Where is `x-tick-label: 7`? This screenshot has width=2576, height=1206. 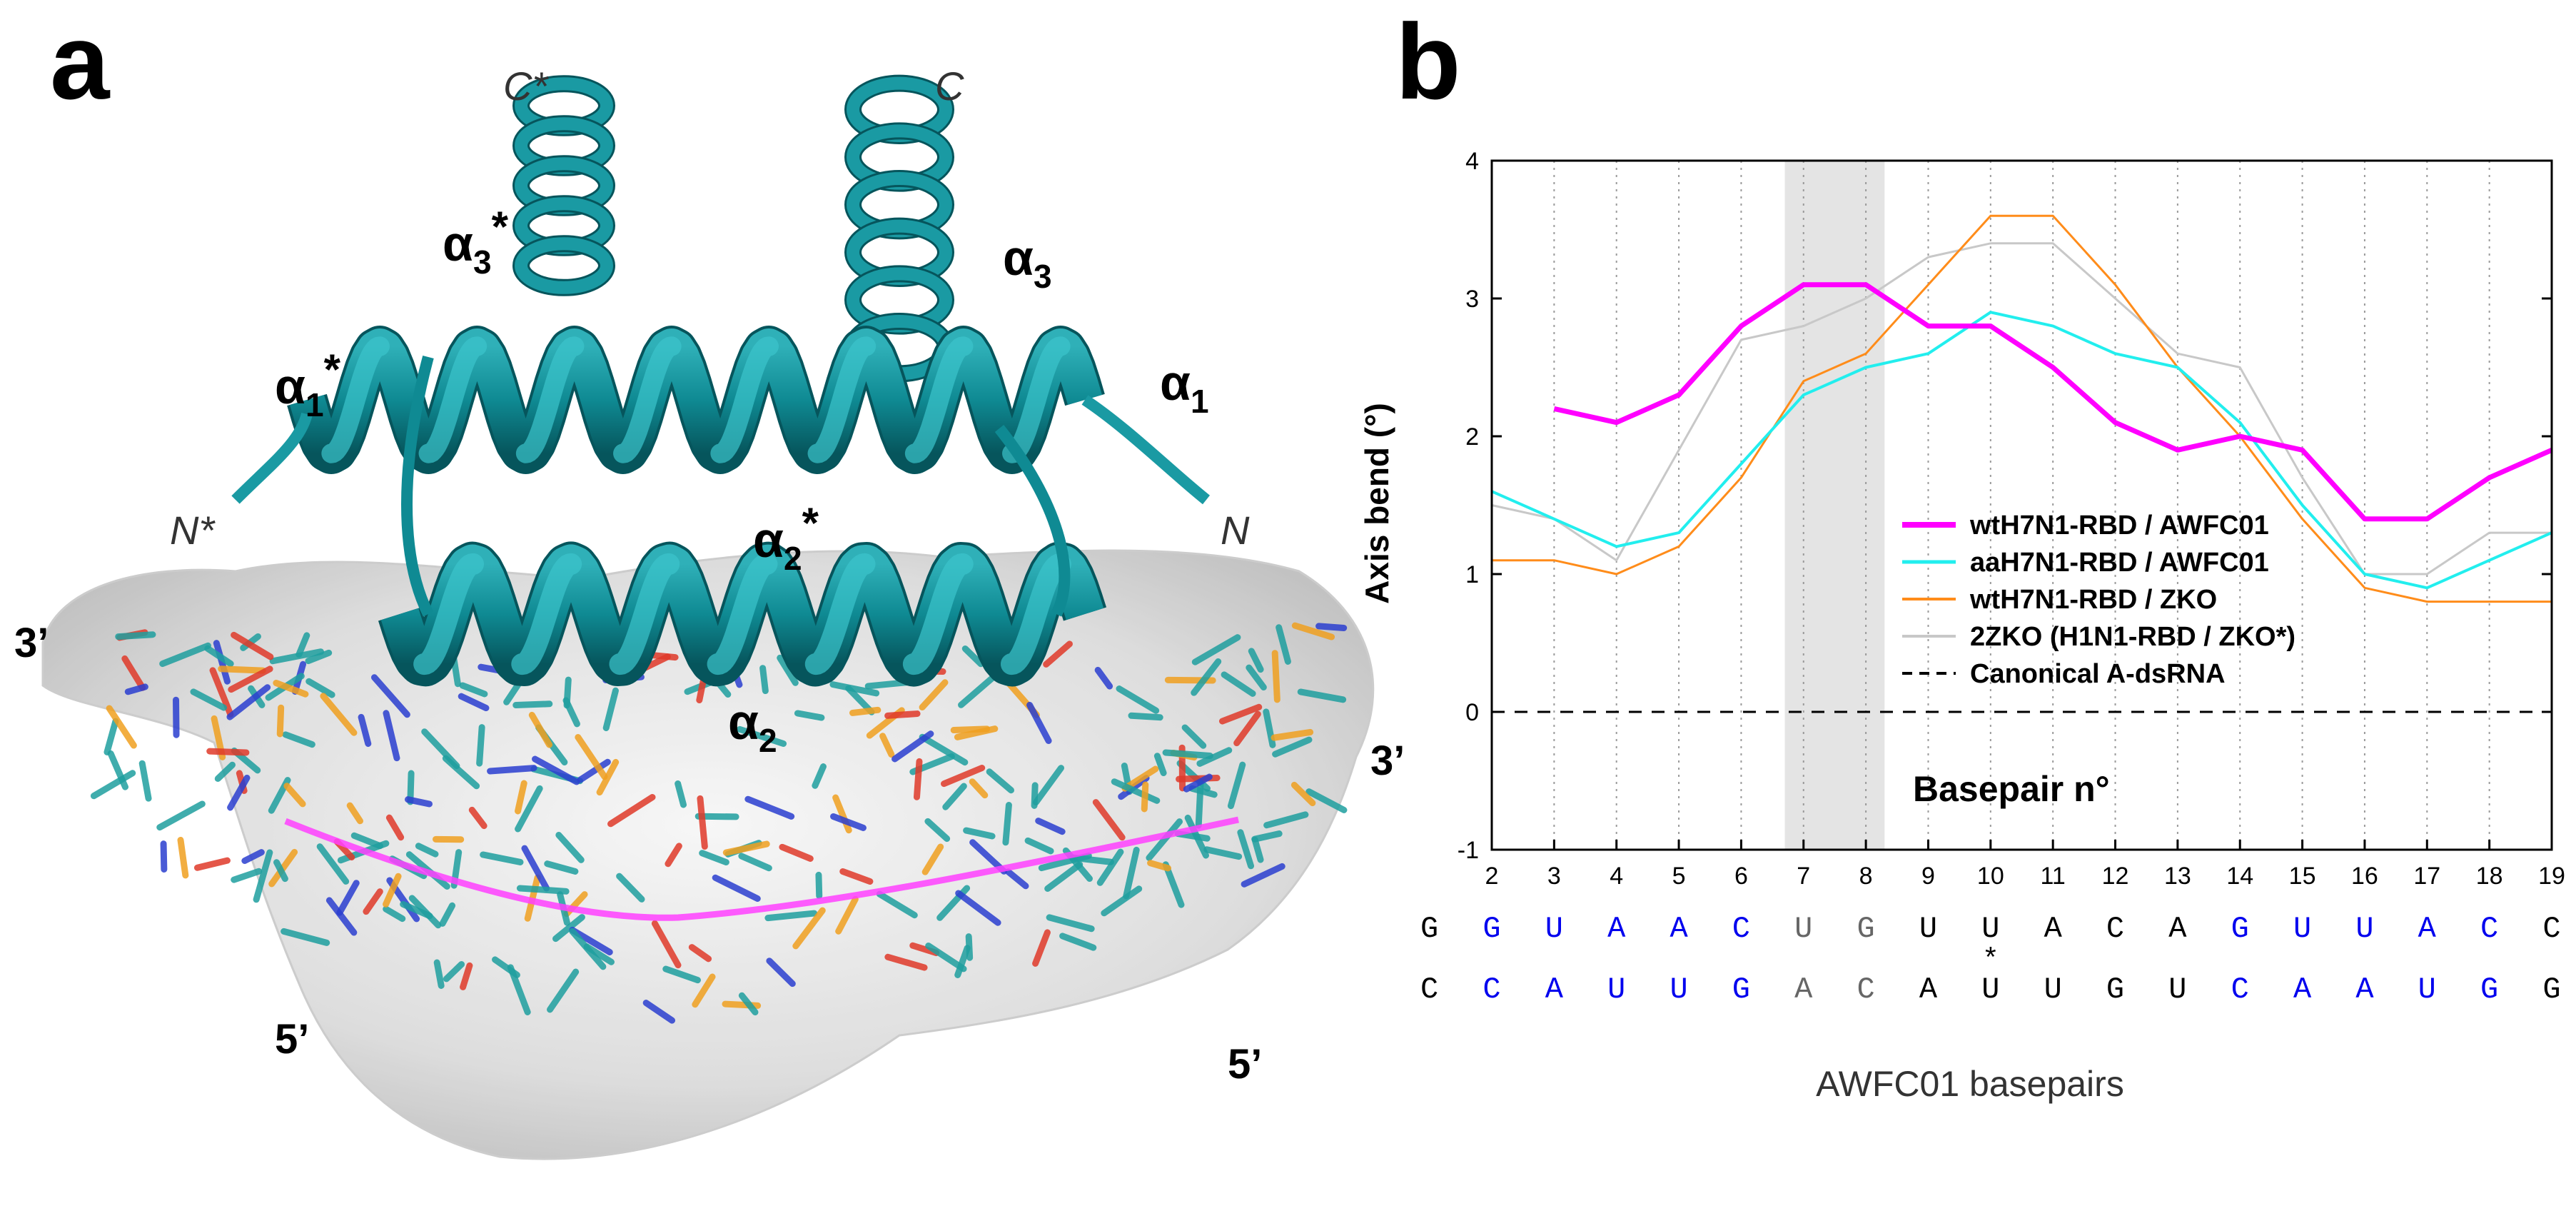 x-tick-label: 7 is located at coordinates (1803, 877).